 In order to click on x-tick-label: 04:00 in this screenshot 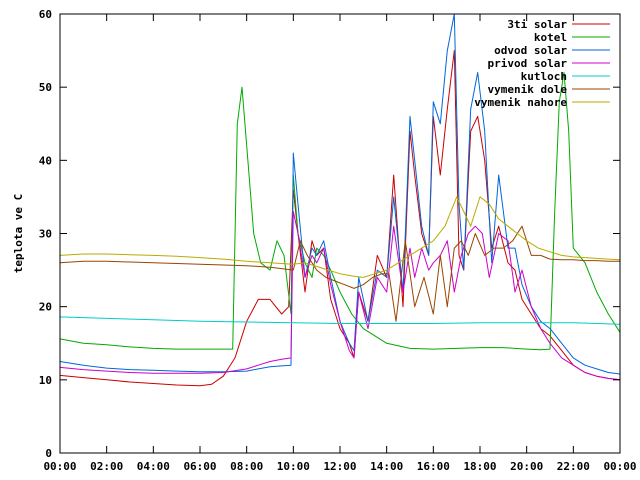, I will do `click(153, 466)`.